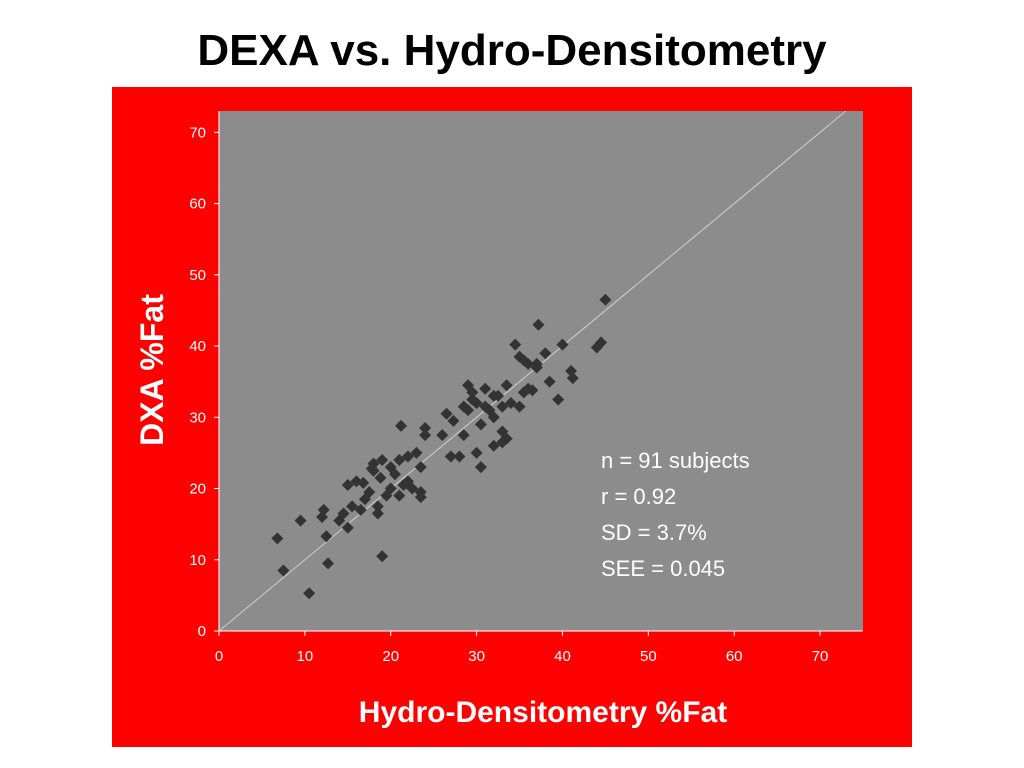  What do you see at coordinates (543, 712) in the screenshot?
I see `x-axis-title: Hydro-Densitometry %Fat` at bounding box center [543, 712].